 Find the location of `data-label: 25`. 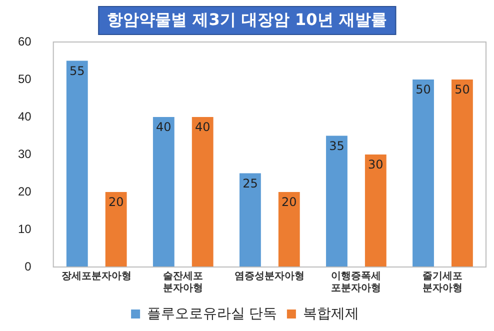

data-label: 25 is located at coordinates (250, 183).